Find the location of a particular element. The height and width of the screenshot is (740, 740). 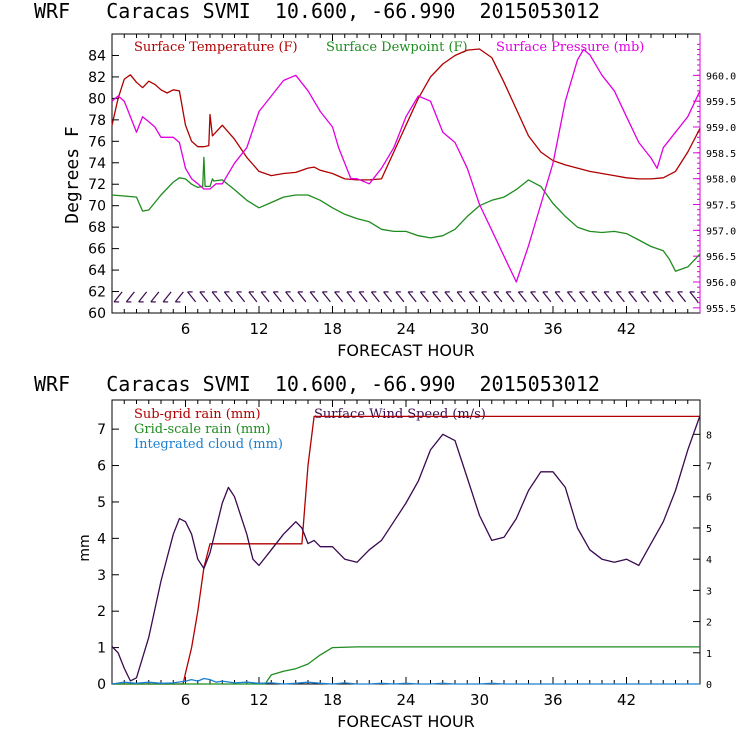

panel-0-x-tick-label: 24 is located at coordinates (405, 329).